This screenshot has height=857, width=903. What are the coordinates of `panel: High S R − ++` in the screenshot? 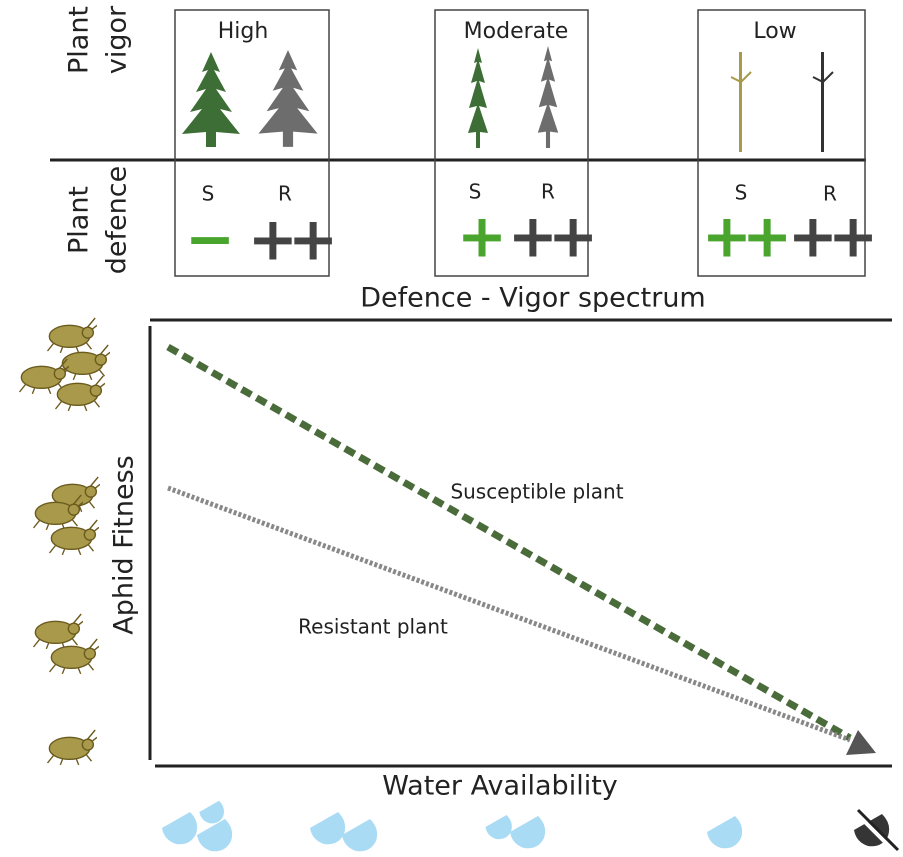 It's located at (258, 143).